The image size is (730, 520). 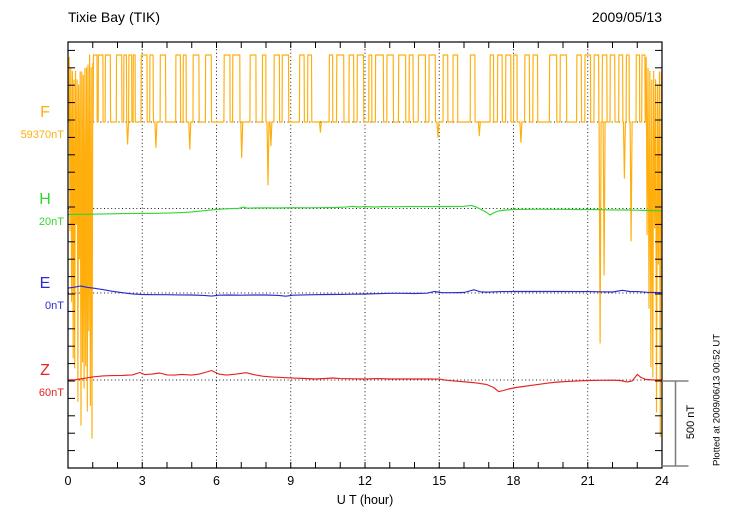 What do you see at coordinates (51, 393) in the screenshot?
I see `channel-baseline-value-z: 60nT` at bounding box center [51, 393].